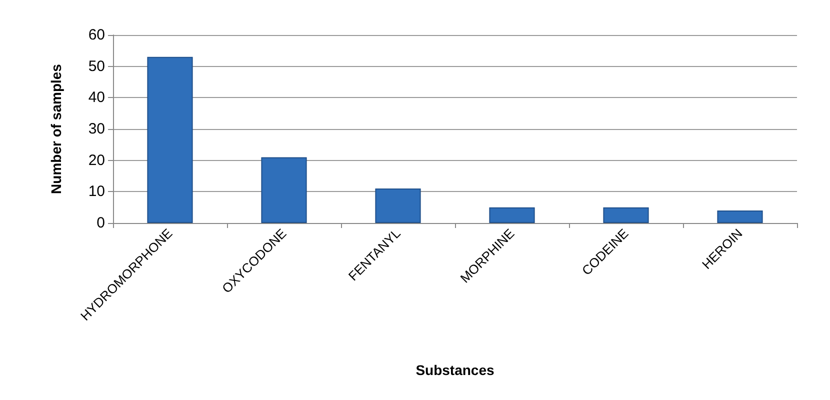 This screenshot has width=830, height=400. Describe the element at coordinates (455, 370) in the screenshot. I see `x-axis-title: Substances` at that location.